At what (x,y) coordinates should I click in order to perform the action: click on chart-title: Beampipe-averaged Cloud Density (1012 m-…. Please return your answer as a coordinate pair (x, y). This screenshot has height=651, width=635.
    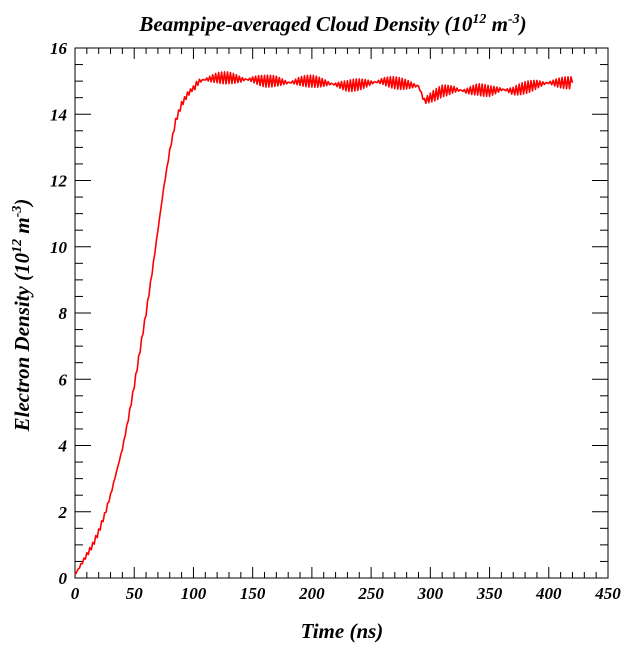
    Looking at the image, I should click on (332, 24).